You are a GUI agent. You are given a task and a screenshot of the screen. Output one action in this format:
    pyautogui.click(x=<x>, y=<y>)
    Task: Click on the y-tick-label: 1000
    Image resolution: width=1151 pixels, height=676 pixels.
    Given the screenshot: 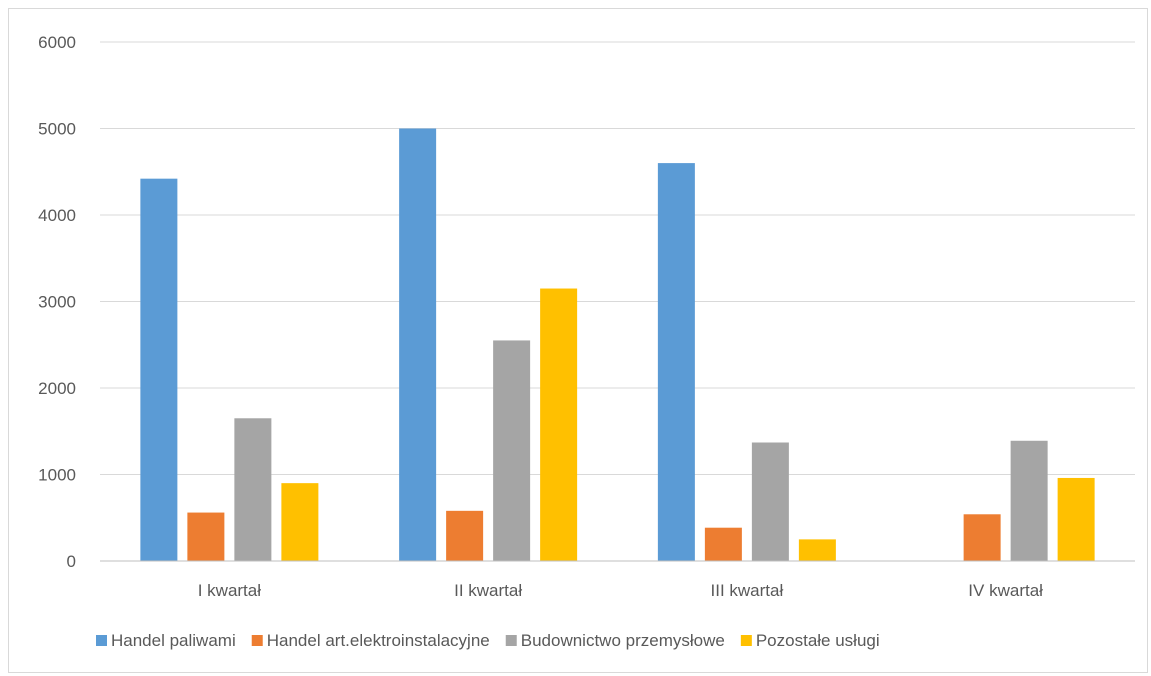 What is the action you would take?
    pyautogui.click(x=57, y=475)
    